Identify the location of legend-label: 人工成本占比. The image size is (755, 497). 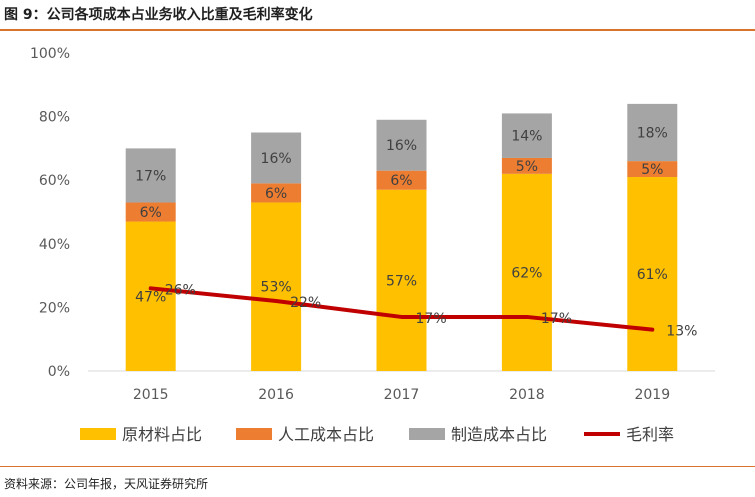
(326, 434).